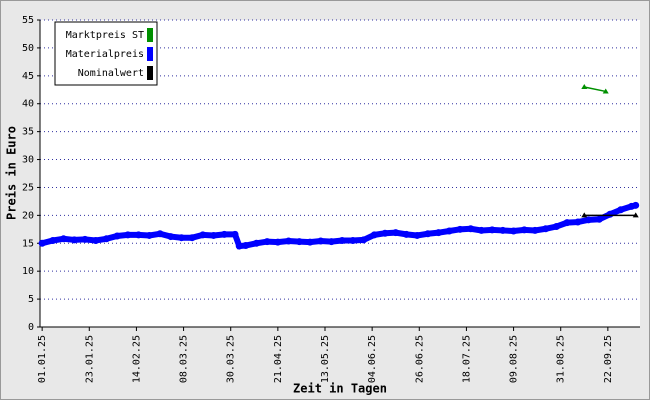 The width and height of the screenshot is (650, 400). What do you see at coordinates (184, 359) in the screenshot?
I see `x-tick-label: 08.03.25` at bounding box center [184, 359].